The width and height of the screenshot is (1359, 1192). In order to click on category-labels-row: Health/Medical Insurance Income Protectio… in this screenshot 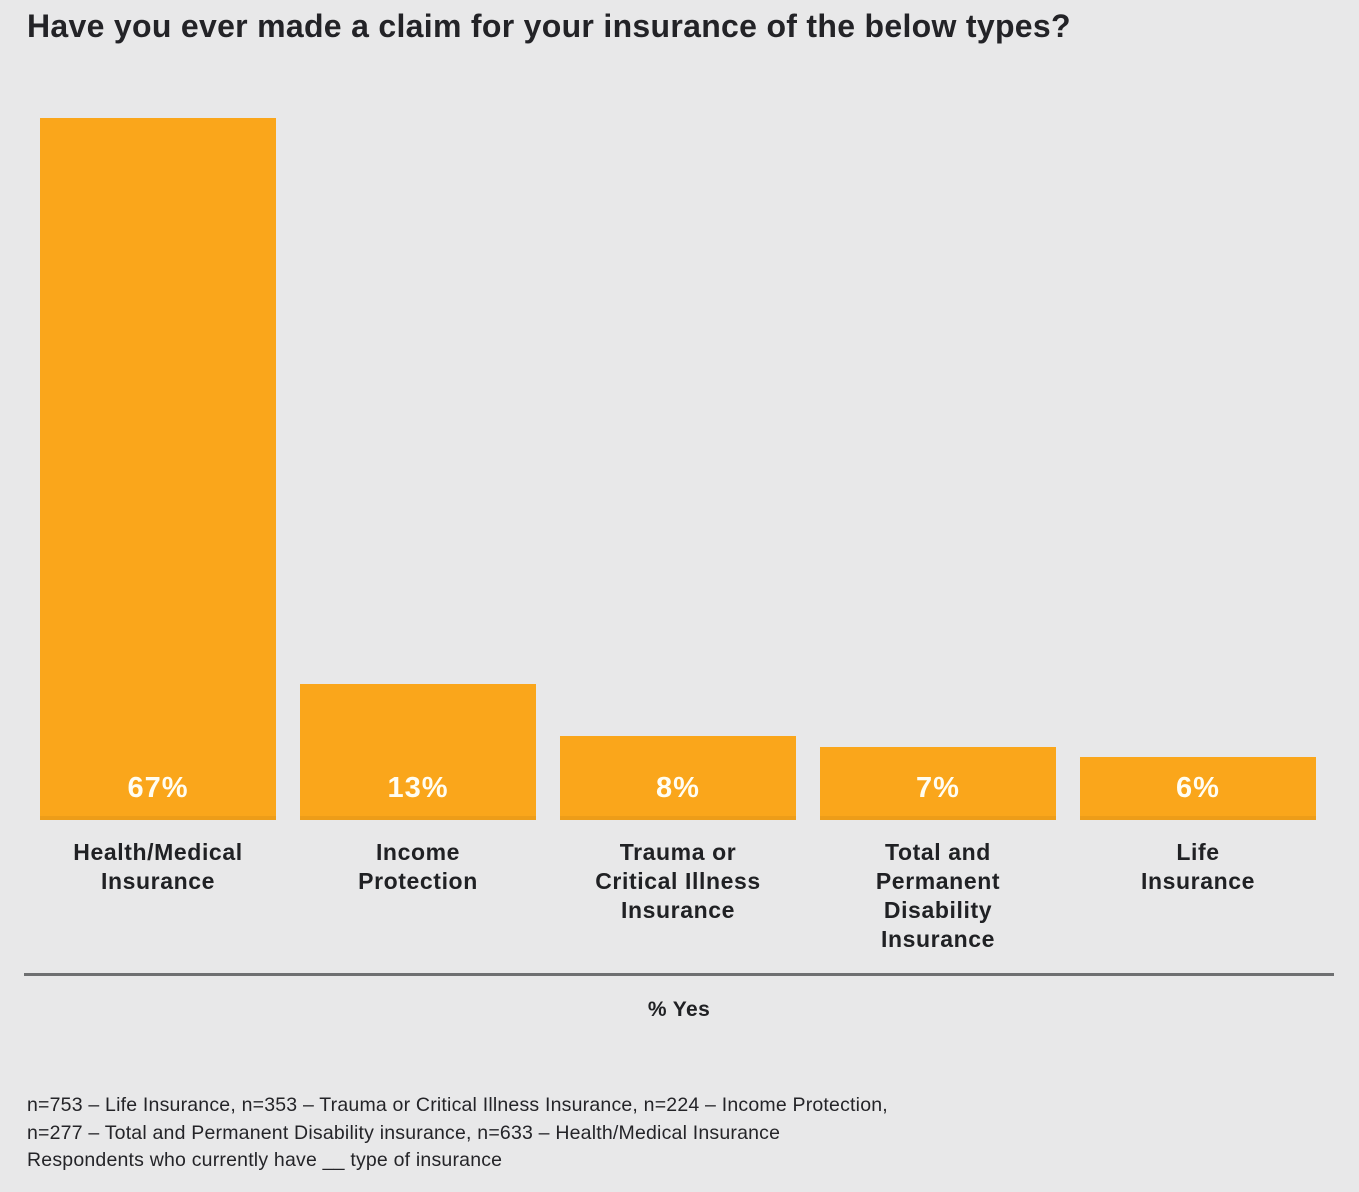, I will do `click(678, 896)`.